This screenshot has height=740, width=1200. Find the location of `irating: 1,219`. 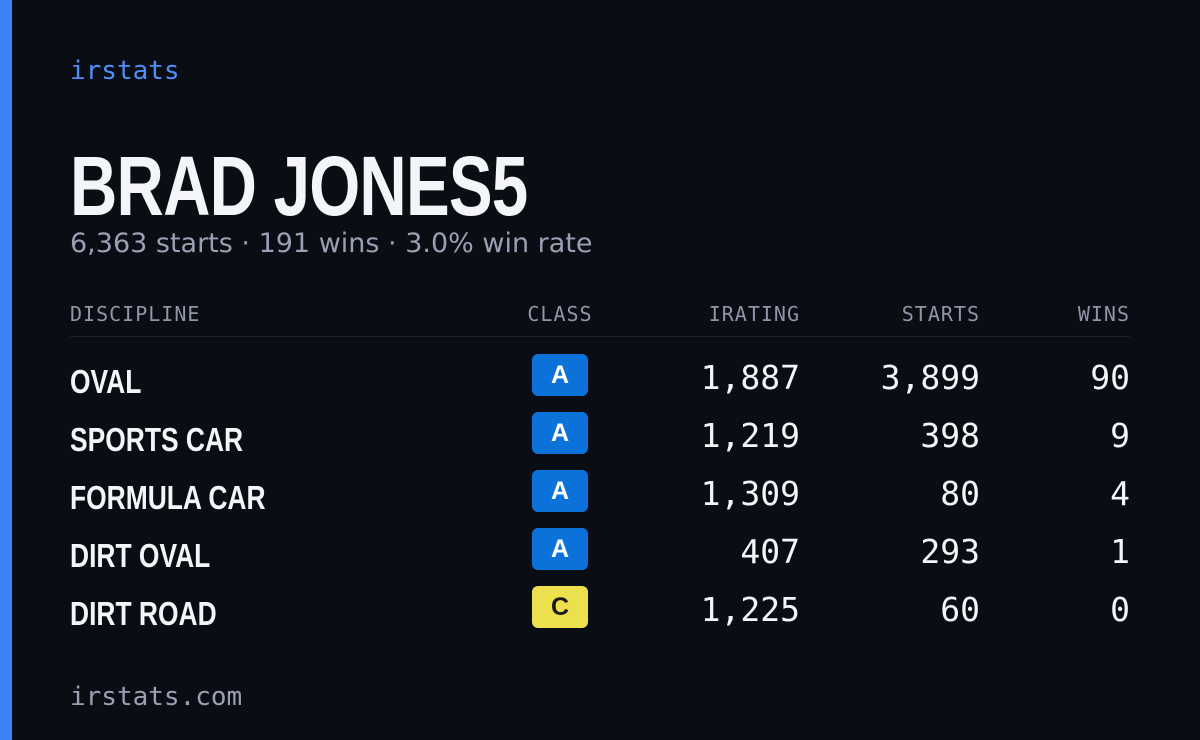

irating: 1,219 is located at coordinates (750, 435).